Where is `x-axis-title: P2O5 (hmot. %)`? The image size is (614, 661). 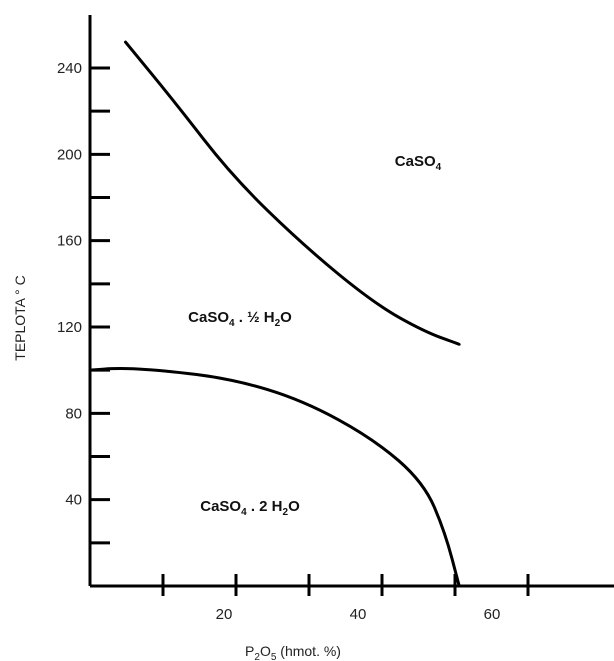 x-axis-title: P2O5 (hmot. %) is located at coordinates (293, 652).